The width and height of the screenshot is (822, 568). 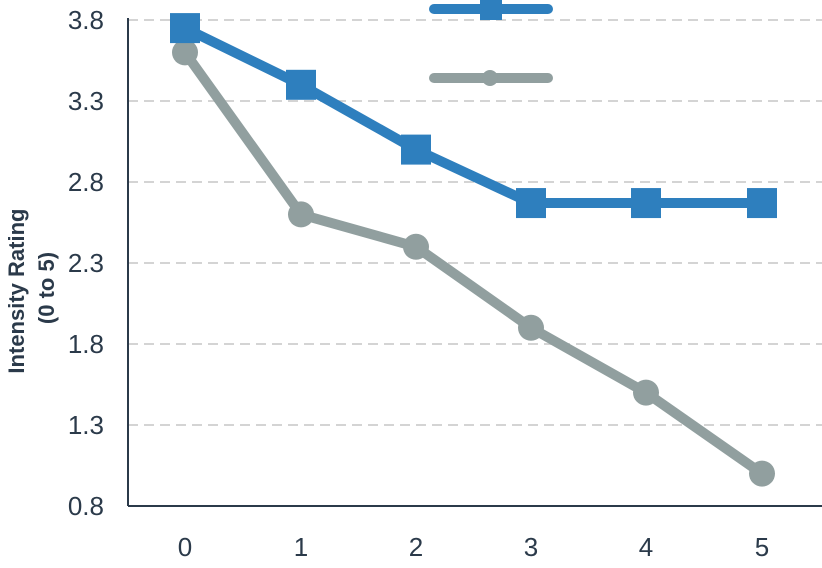 What do you see at coordinates (31, 287) in the screenshot?
I see `y-axis-label: Intensity Rating (0 to 5)` at bounding box center [31, 287].